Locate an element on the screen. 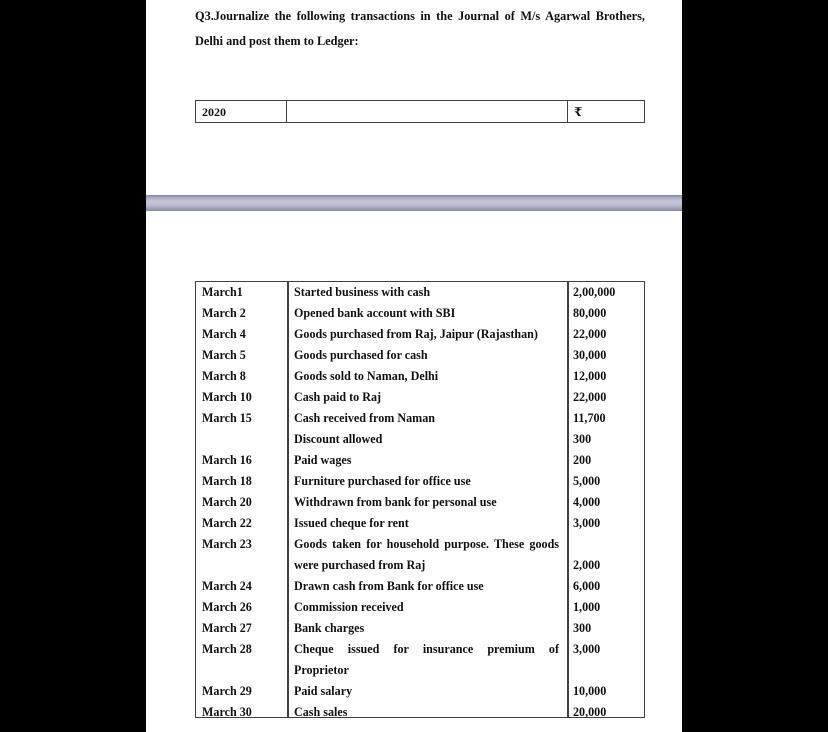  transaction-date-cell: March 10 is located at coordinates (227, 397).